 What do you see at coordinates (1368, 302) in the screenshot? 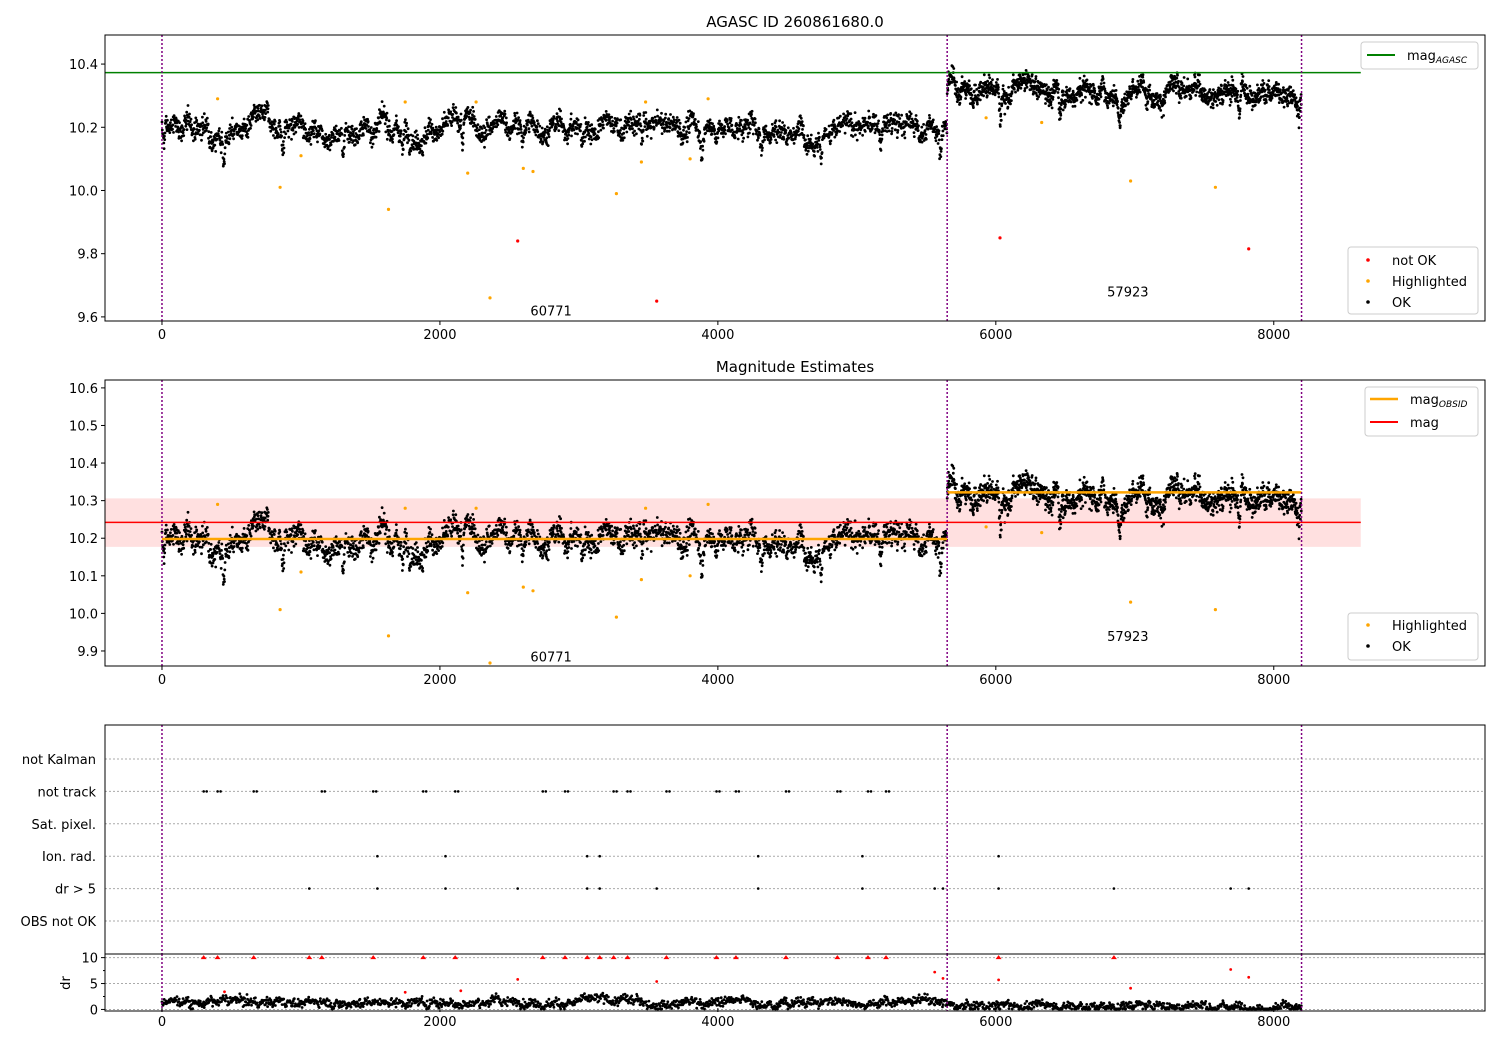
I see `legend-marker` at bounding box center [1368, 302].